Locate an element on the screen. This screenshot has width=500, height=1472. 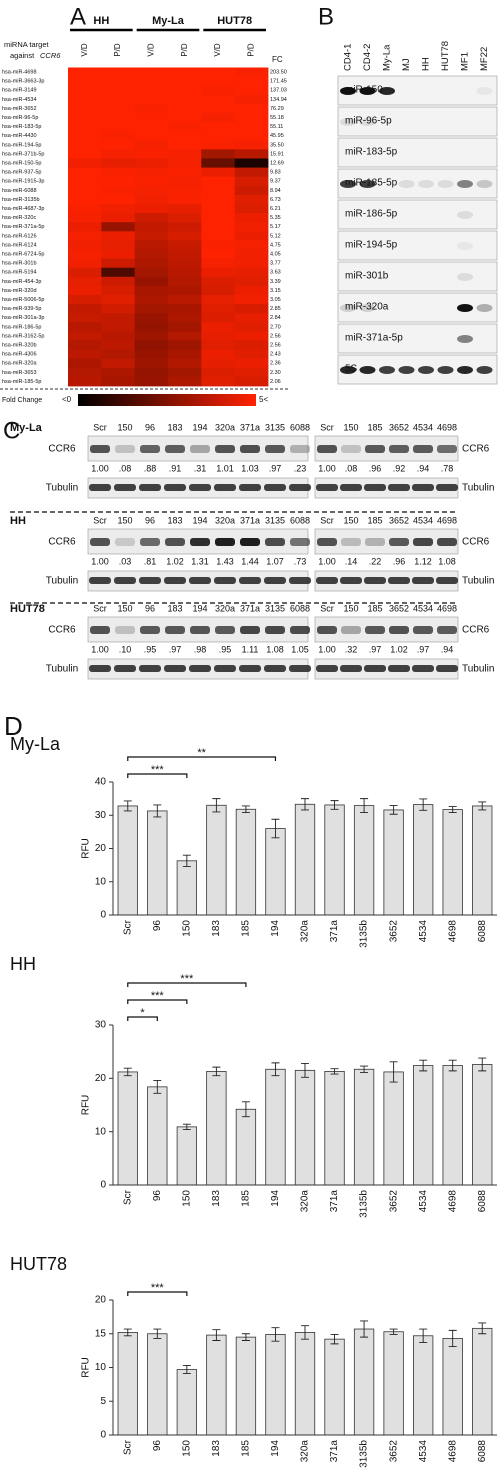
axis is located at coordinates (304, 849).